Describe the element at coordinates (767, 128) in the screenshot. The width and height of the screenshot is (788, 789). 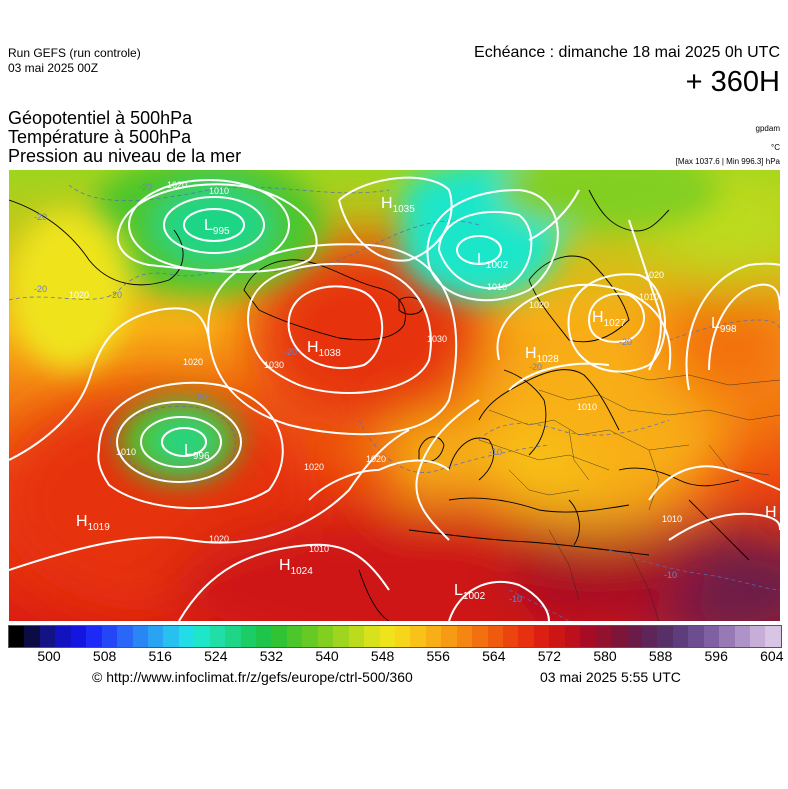
I see `unit-gpdam: gpdam` at that location.